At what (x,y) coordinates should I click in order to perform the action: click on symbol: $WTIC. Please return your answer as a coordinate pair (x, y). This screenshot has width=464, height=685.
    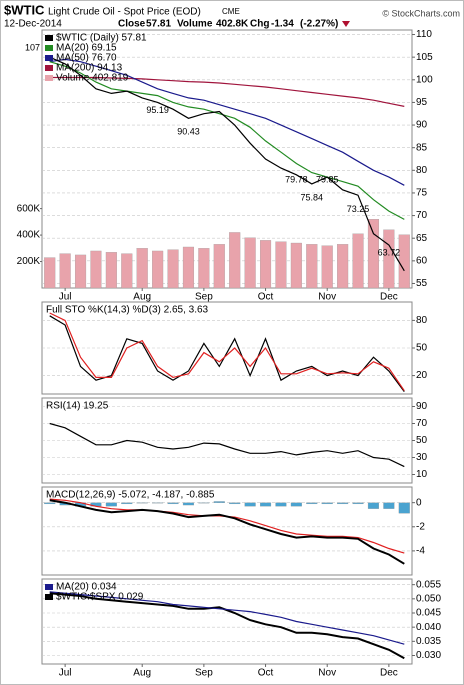
    Looking at the image, I should click on (24, 9).